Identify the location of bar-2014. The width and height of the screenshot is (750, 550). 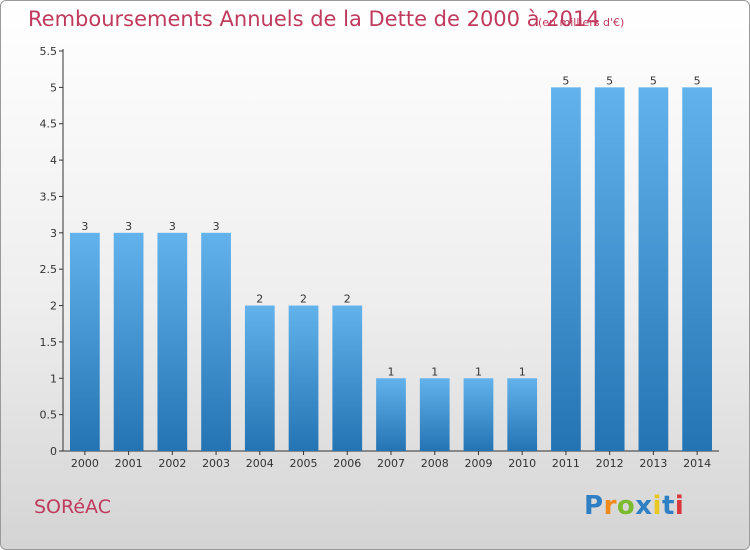
(697, 269).